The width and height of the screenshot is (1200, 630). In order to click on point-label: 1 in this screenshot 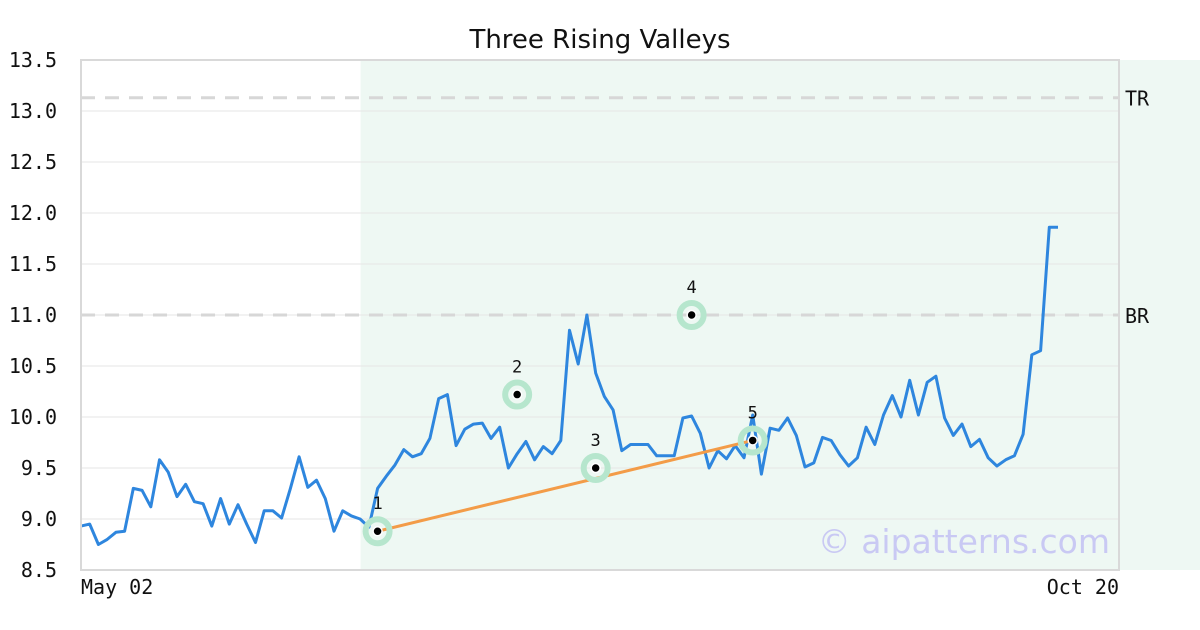, I will do `click(377, 504)`.